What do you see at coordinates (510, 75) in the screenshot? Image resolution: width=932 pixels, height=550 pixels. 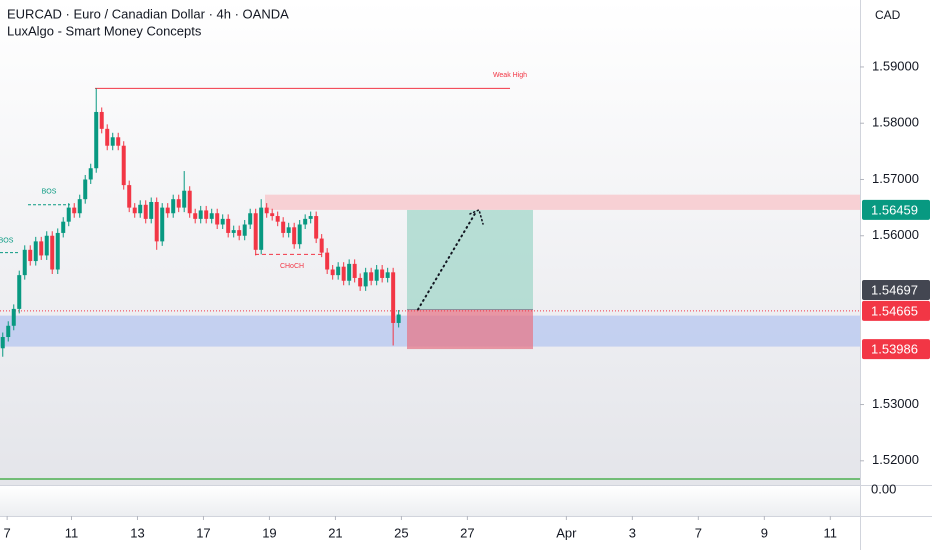 I see `level-label: Weak High` at bounding box center [510, 75].